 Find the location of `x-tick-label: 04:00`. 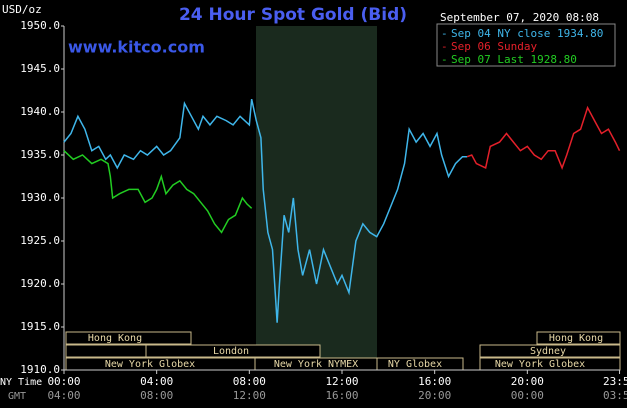

x-tick-label: 04:00 is located at coordinates (156, 381).